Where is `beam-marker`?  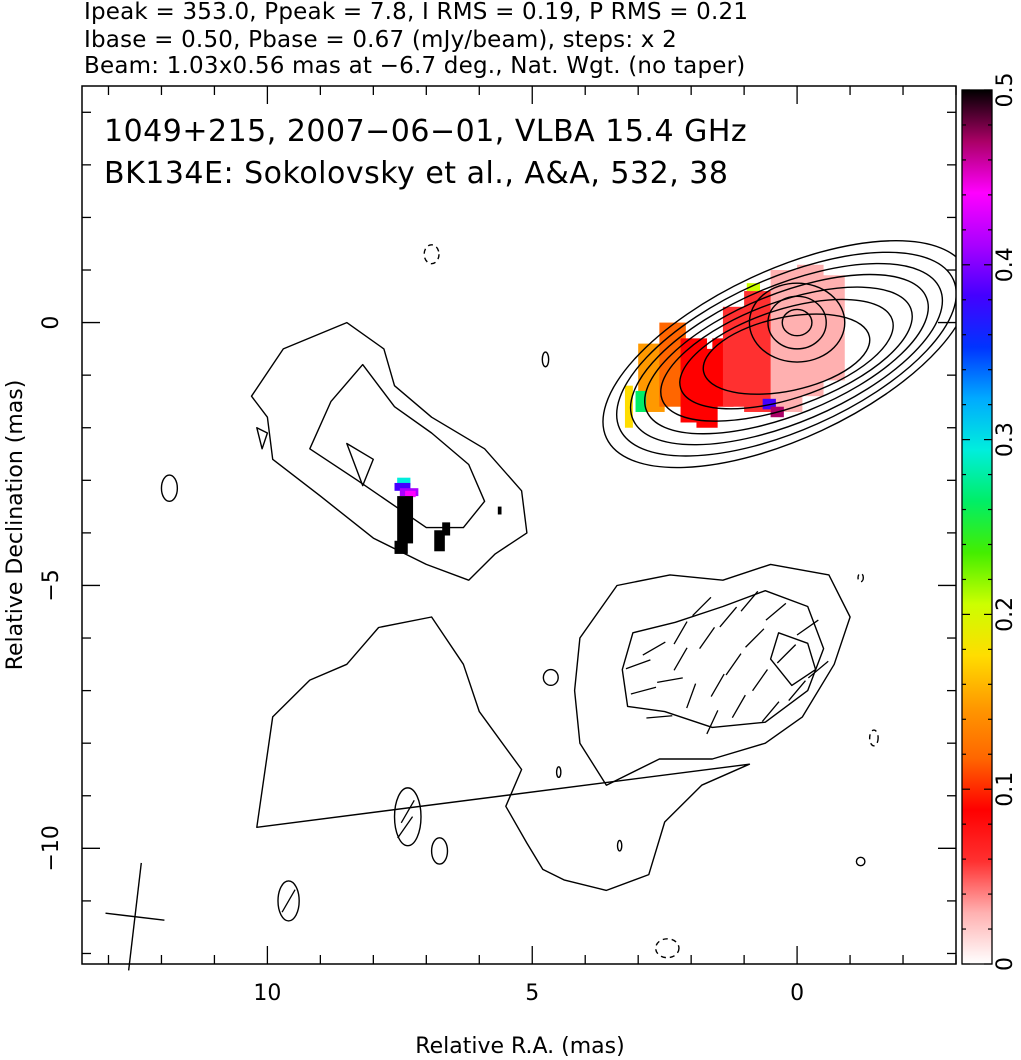
beam-marker is located at coordinates (135, 916).